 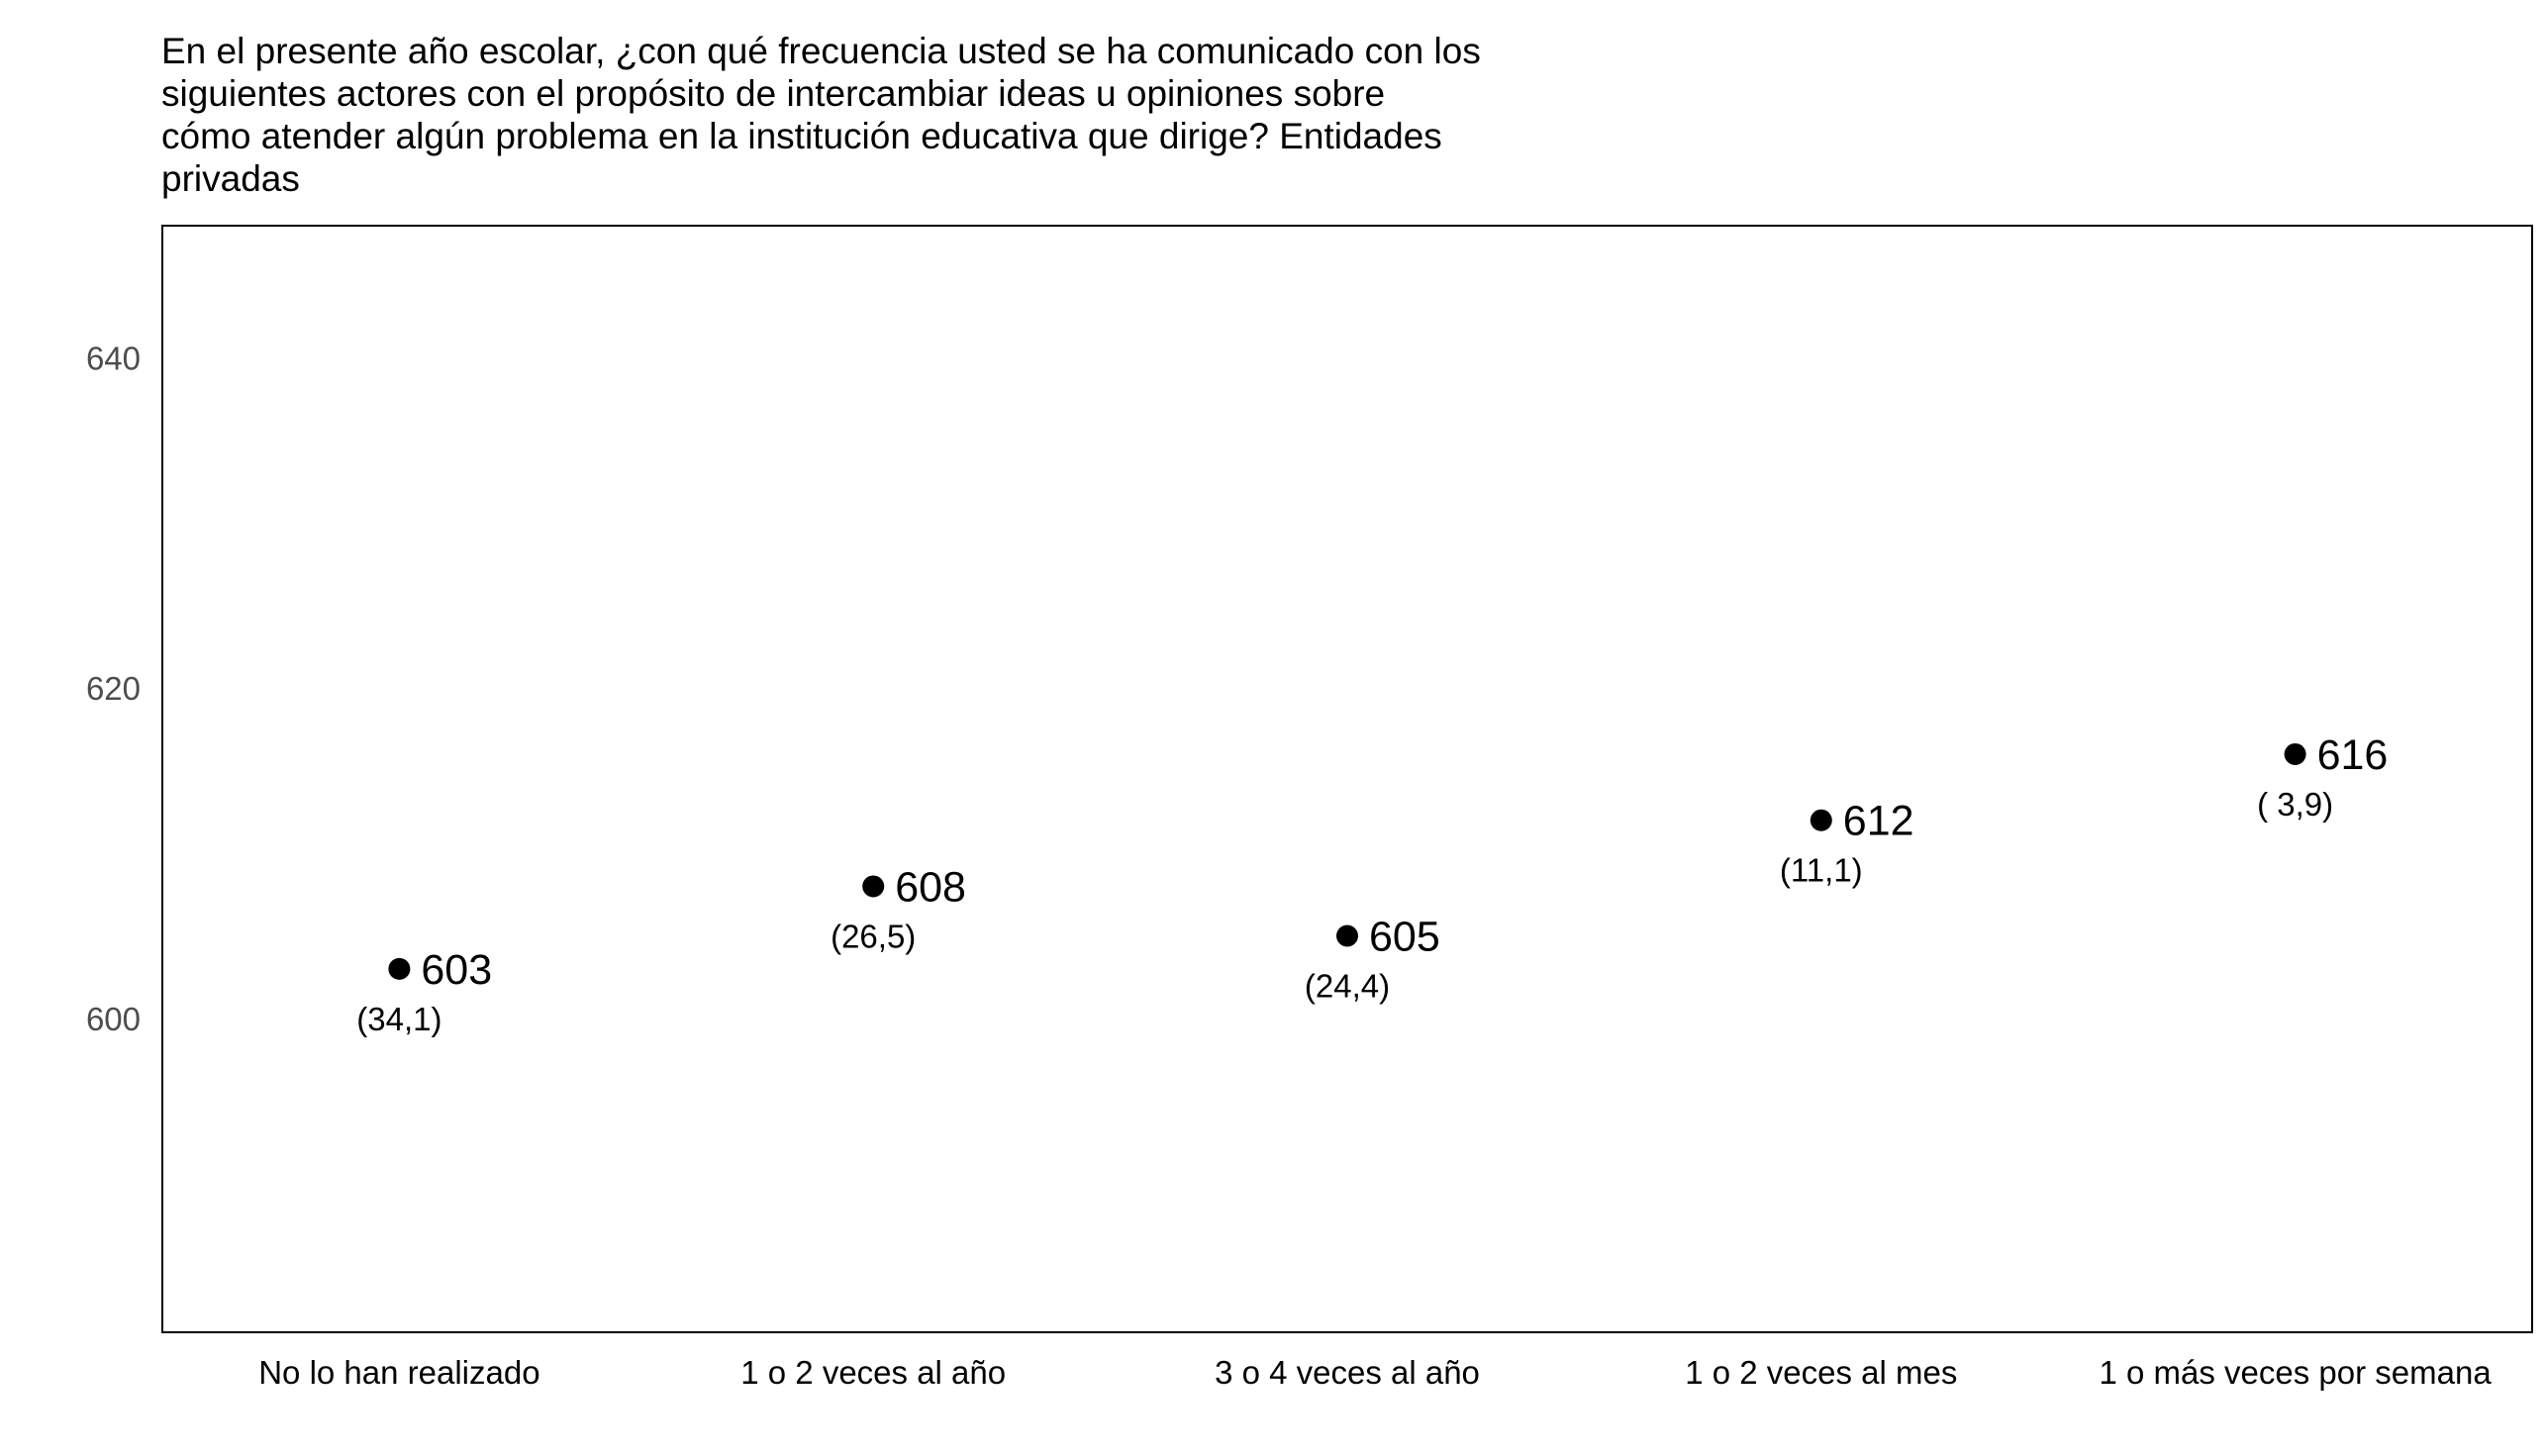 What do you see at coordinates (1821, 870) in the screenshot?
I see `se-label: (11,1)` at bounding box center [1821, 870].